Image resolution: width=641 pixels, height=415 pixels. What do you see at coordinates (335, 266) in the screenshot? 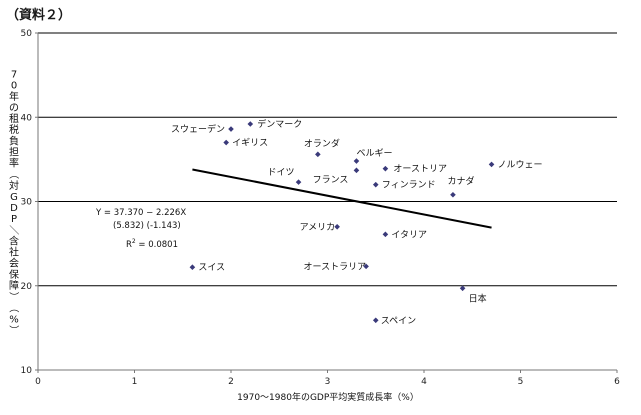
I see `point-label: オーストラリア` at bounding box center [335, 266].